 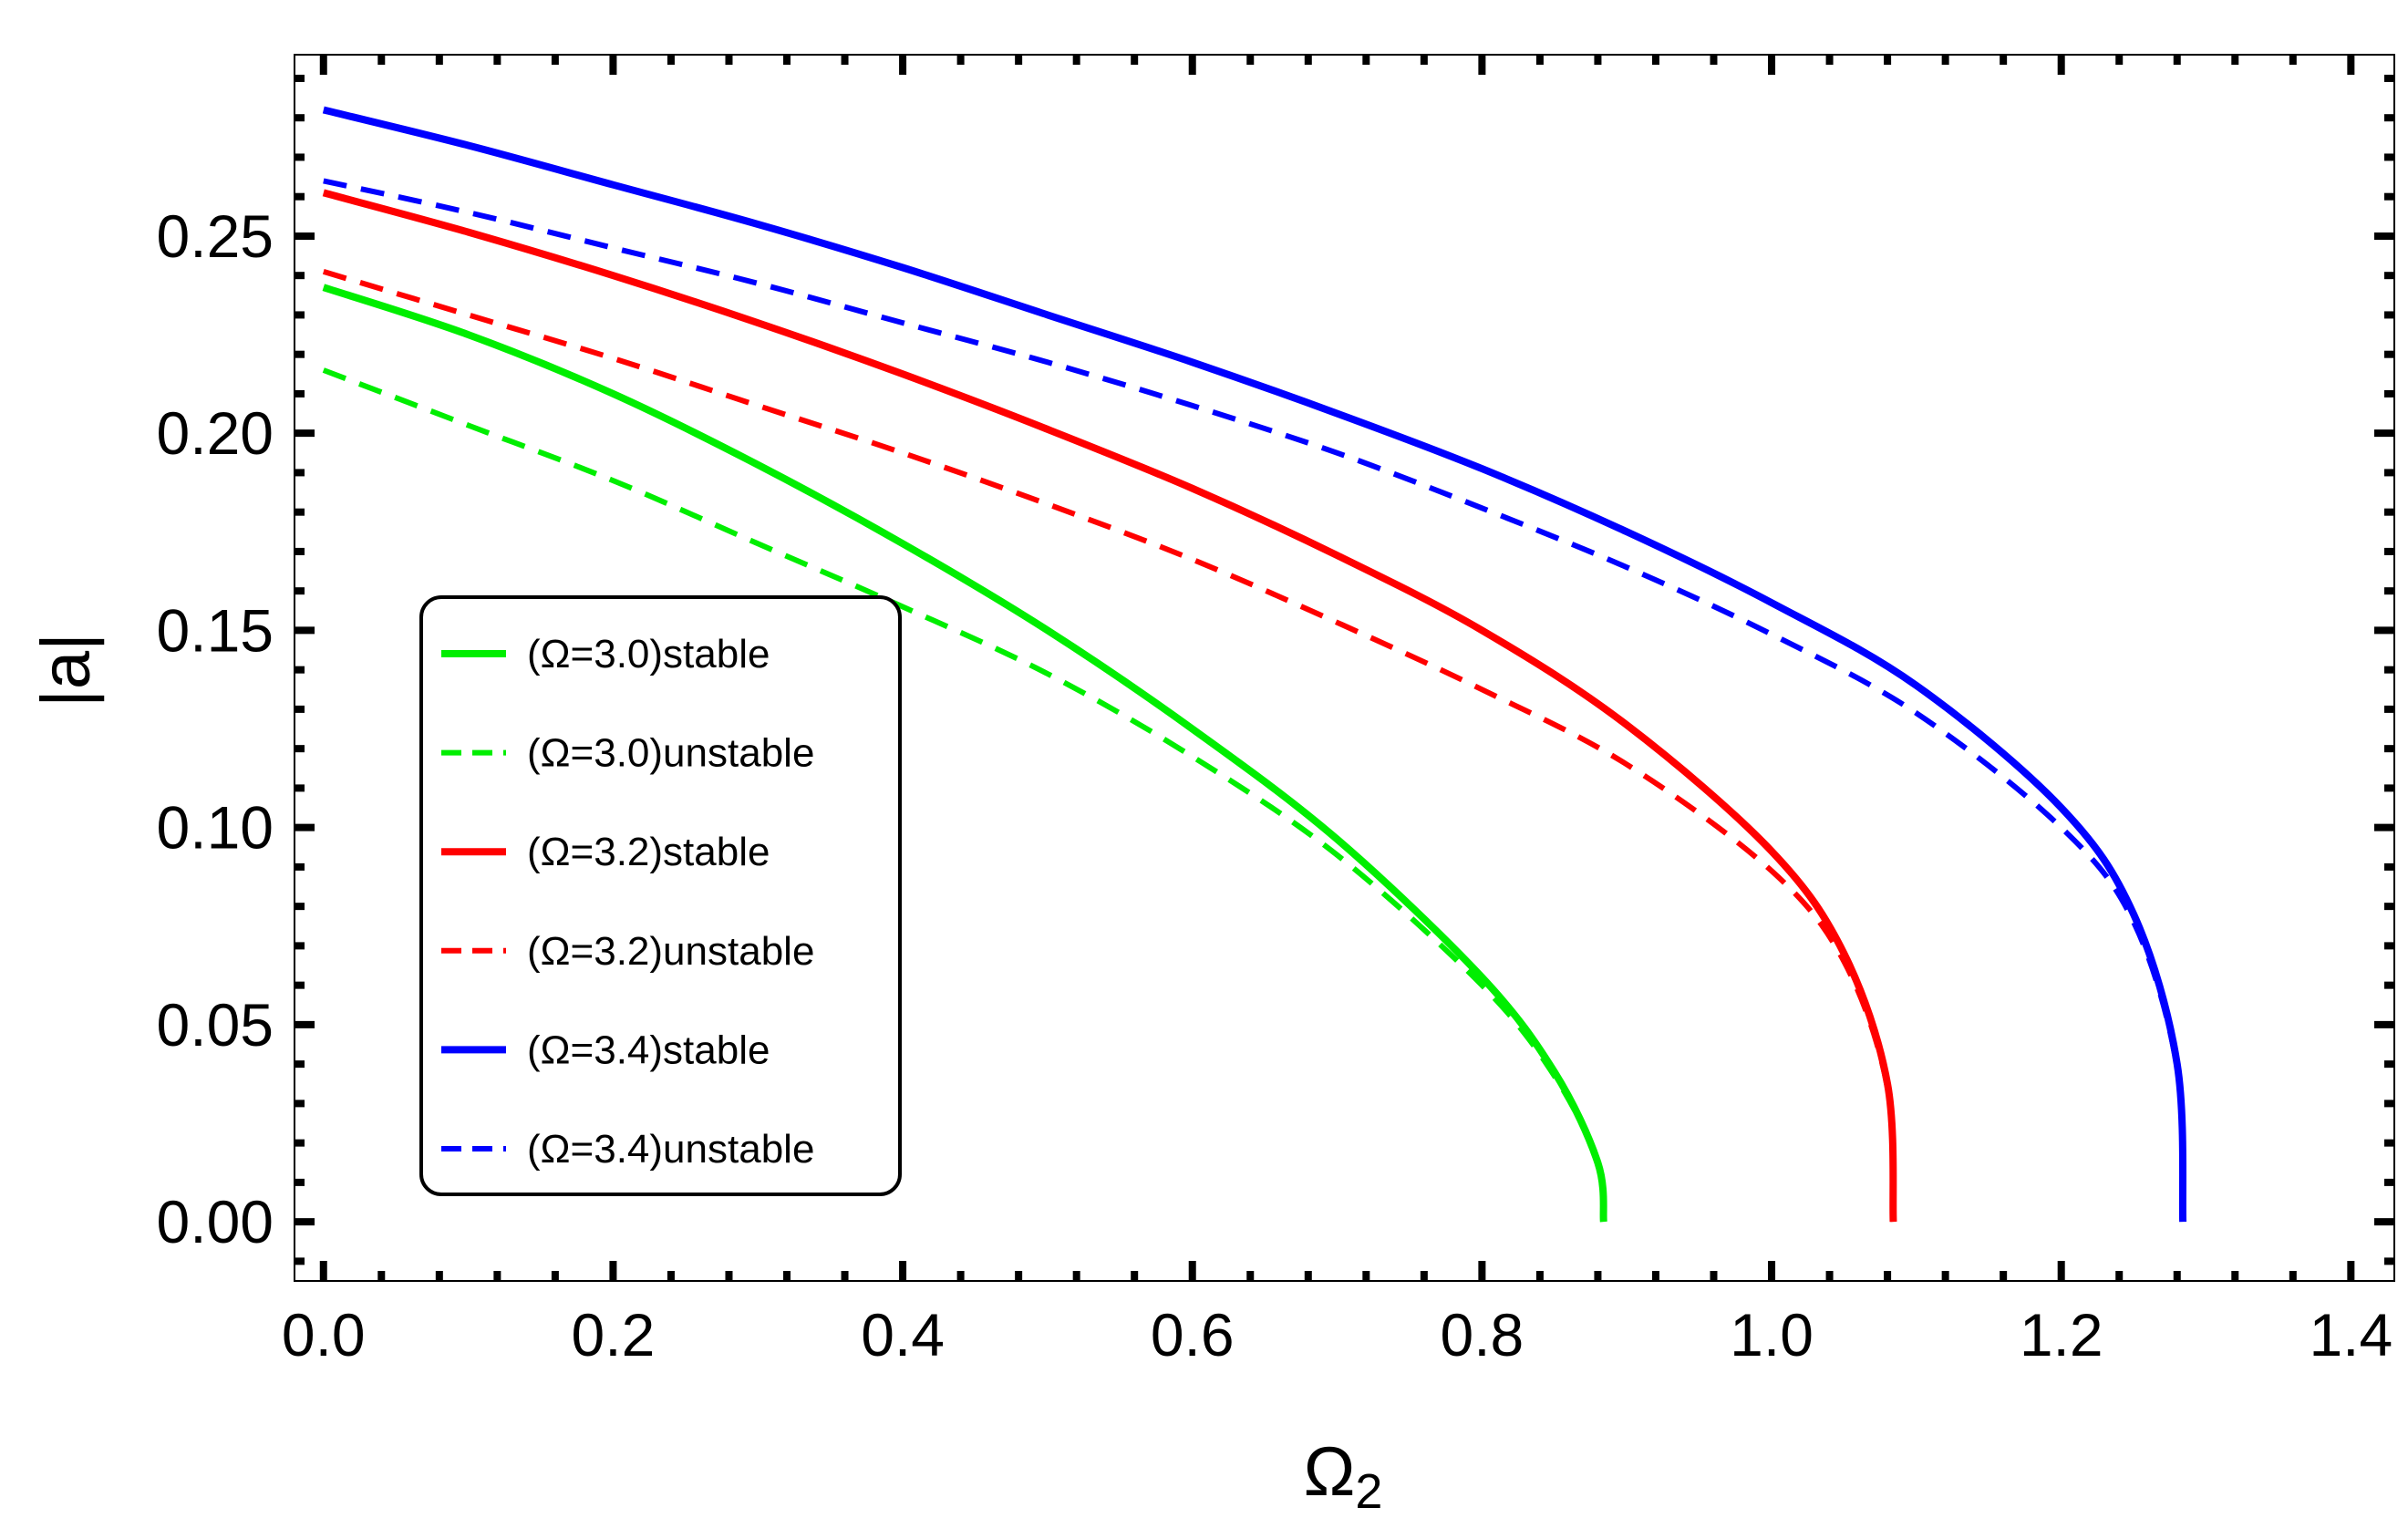 I want to click on x-tick-label: 0.6, so click(x=1193, y=1334).